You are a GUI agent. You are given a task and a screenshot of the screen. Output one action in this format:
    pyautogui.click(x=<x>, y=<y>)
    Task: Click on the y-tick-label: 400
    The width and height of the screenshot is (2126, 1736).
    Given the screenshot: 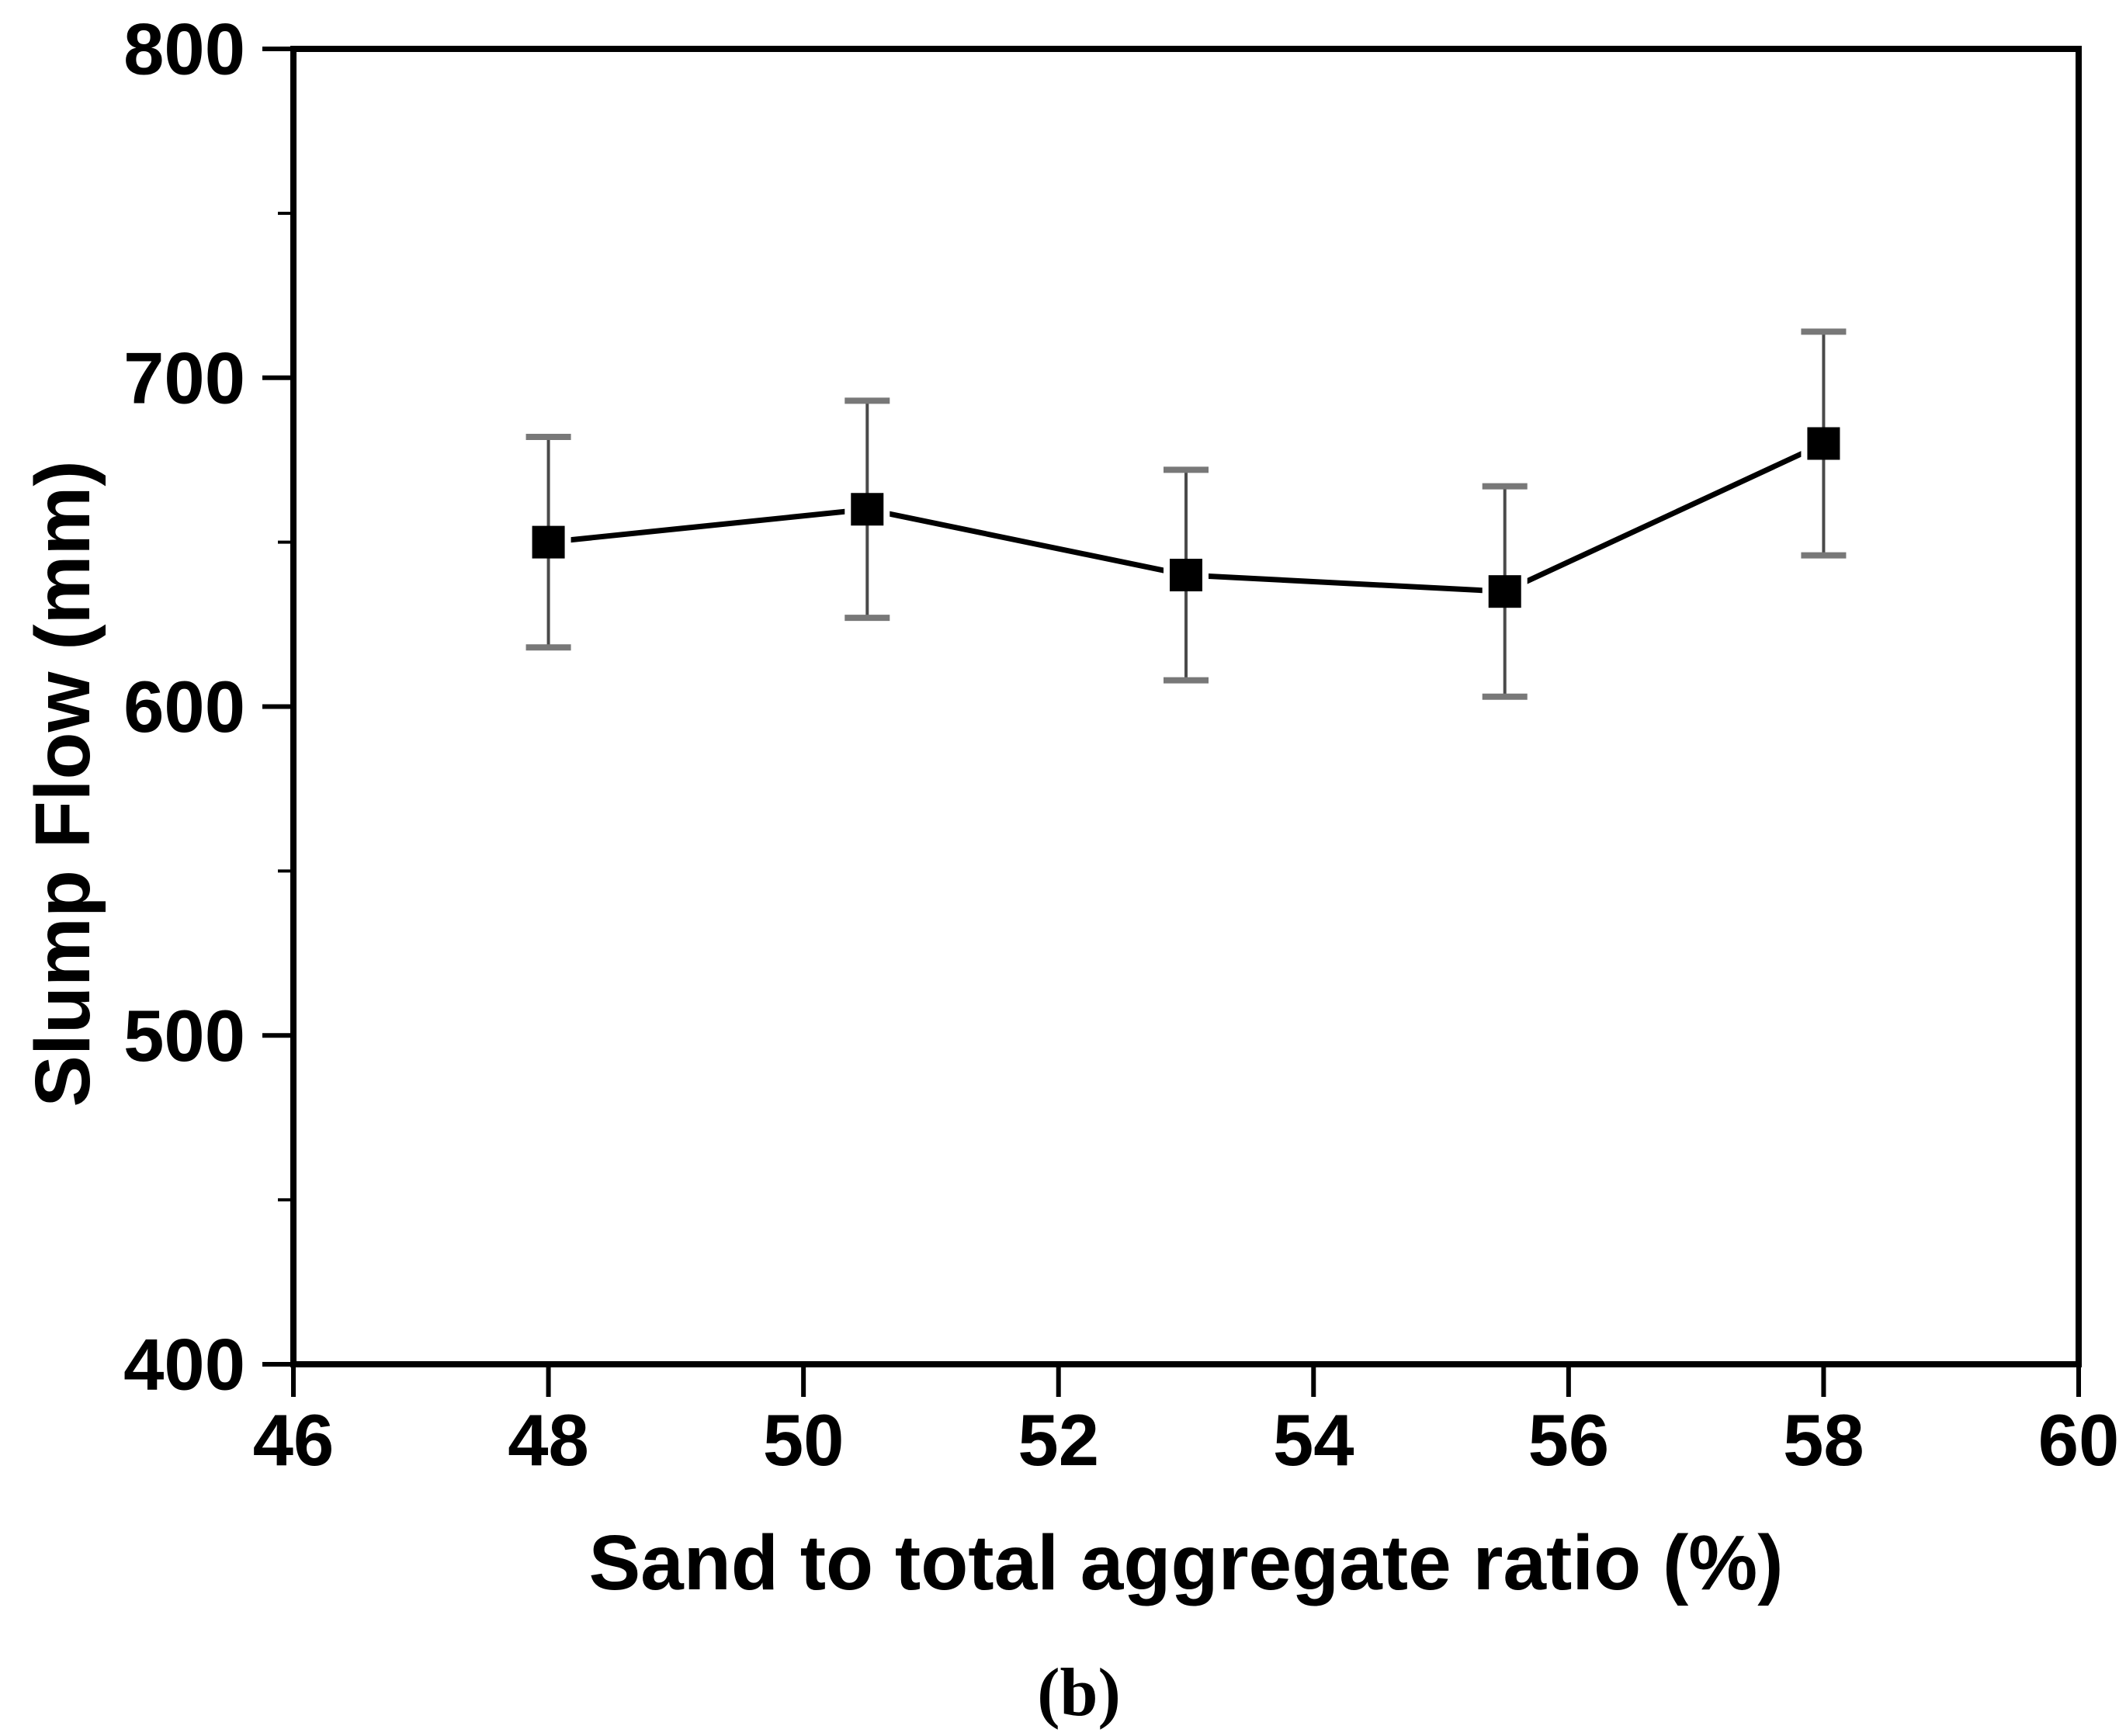 What is the action you would take?
    pyautogui.click(x=184, y=1364)
    